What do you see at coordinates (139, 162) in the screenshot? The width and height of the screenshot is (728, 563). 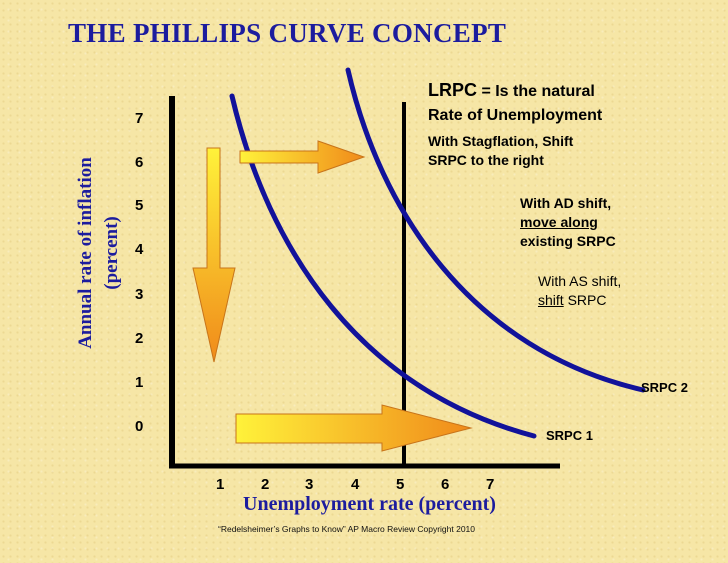 I see `y-tick-6: 6` at bounding box center [139, 162].